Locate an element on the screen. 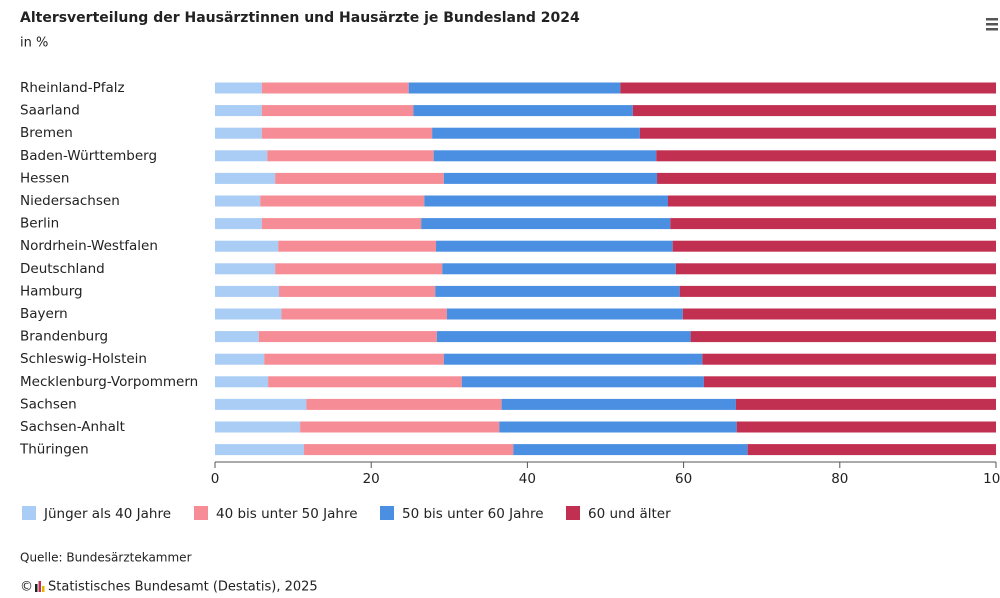 This screenshot has height=598, width=1000. y-tick-label: Saarland is located at coordinates (50, 111).